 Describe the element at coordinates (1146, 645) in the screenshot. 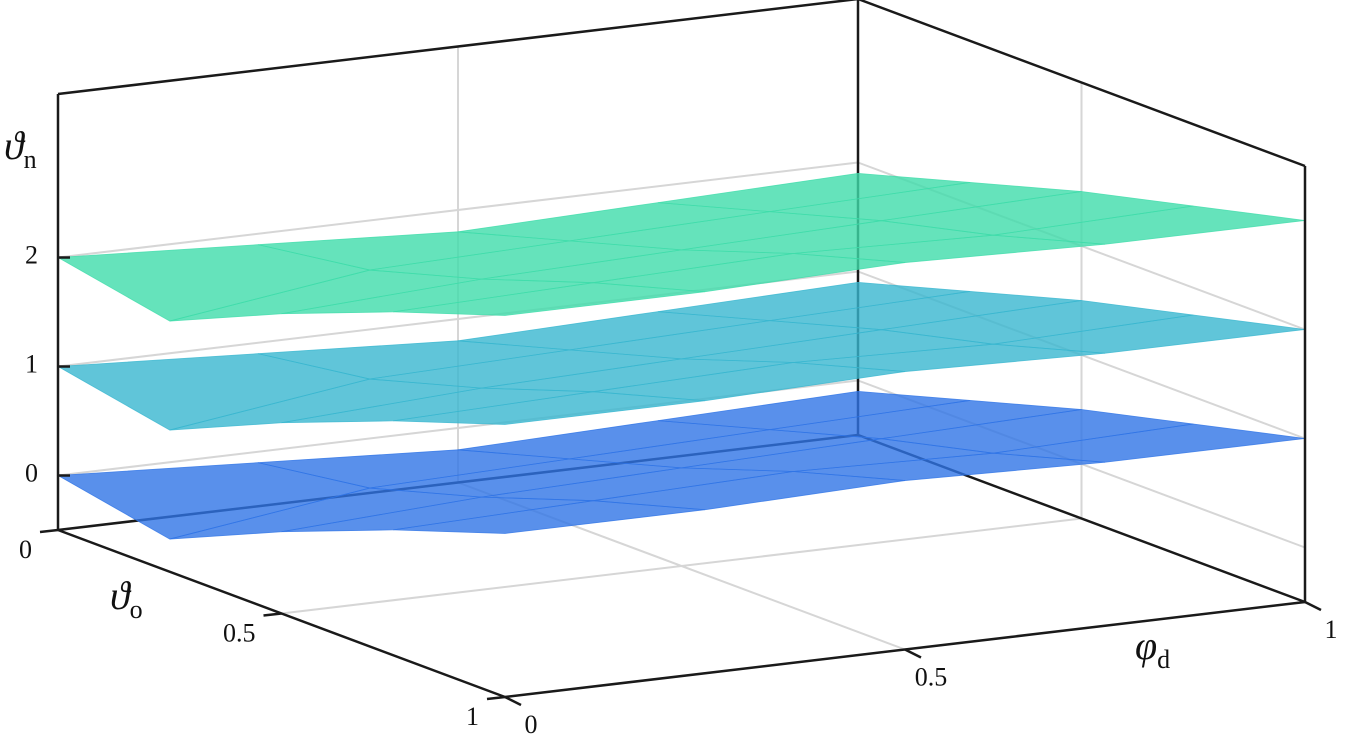

I see `x-label-symbol: φ` at that location.